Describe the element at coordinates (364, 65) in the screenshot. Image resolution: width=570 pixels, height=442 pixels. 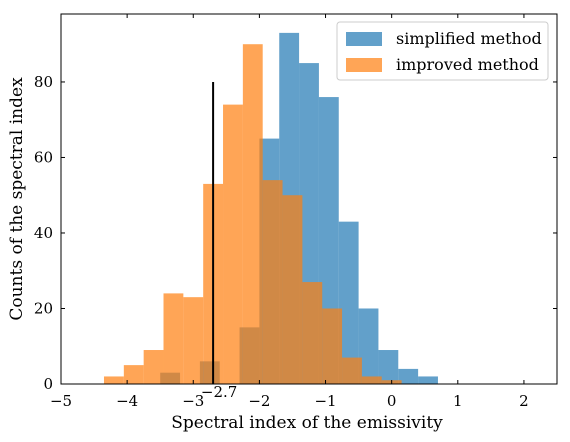
I see `legend-swatch-improved` at that location.